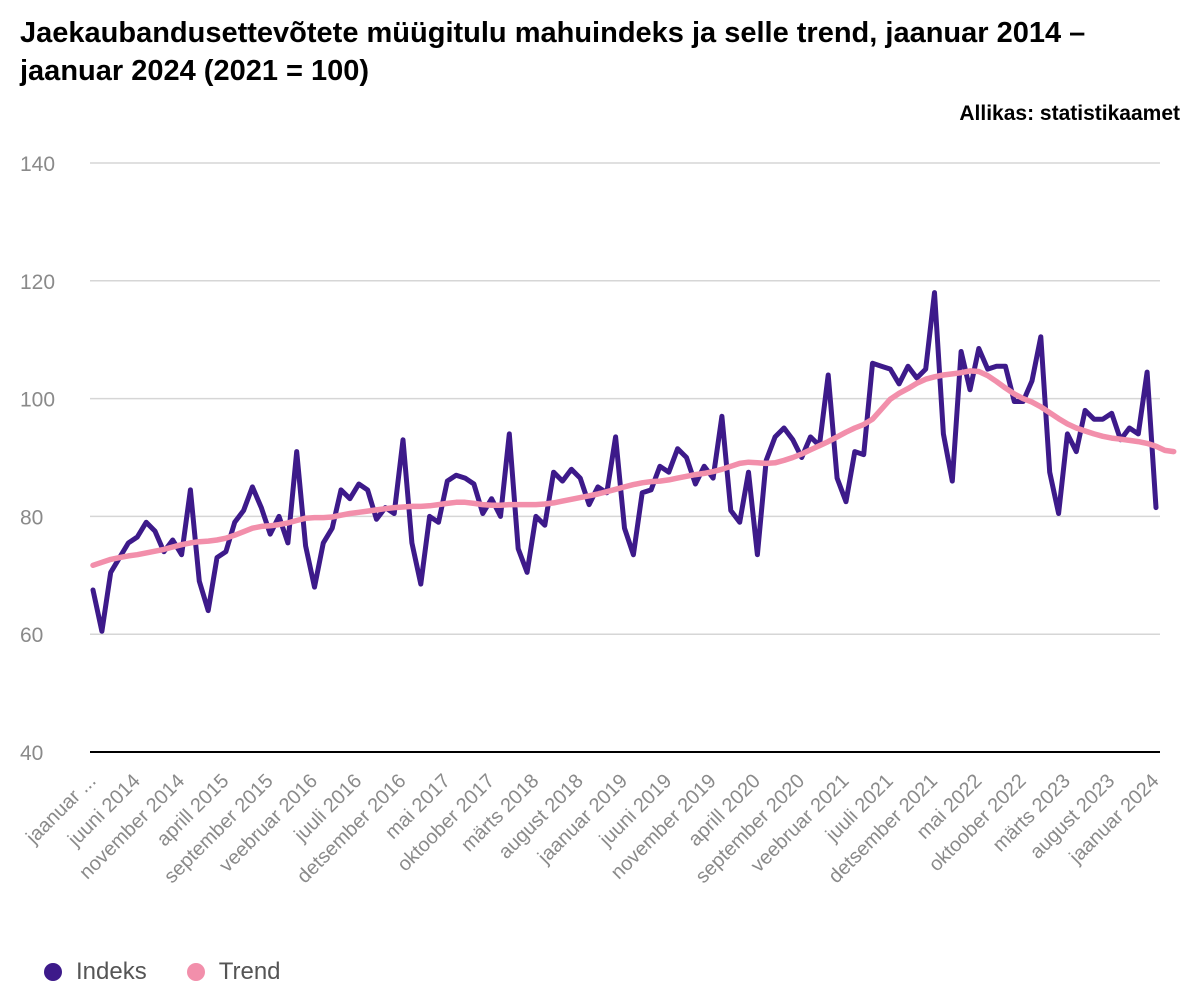 Image resolution: width=1200 pixels, height=1000 pixels. I want to click on y-tick-label: 80, so click(31, 517).